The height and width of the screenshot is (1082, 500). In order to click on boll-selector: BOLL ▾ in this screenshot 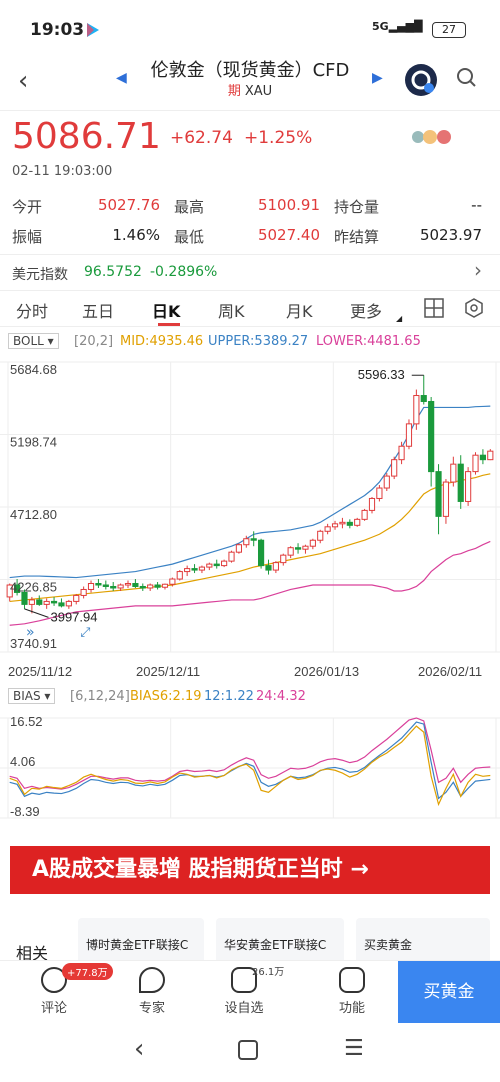, I will do `click(33, 341)`.